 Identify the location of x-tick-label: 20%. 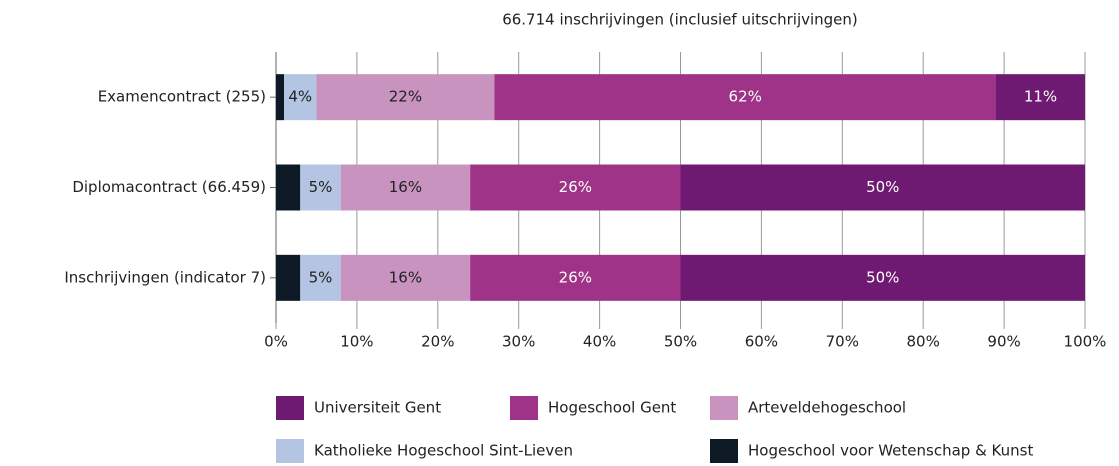
(437, 342).